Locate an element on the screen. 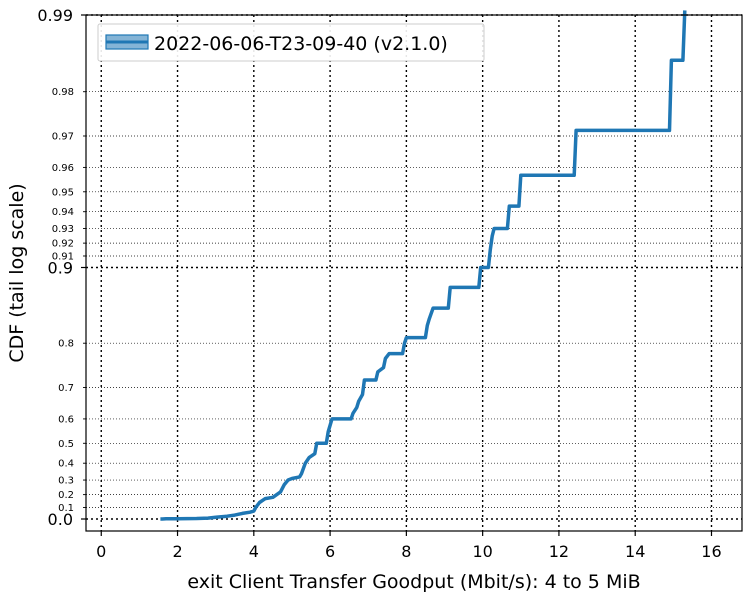  y-minor-tick-label: 0.6 is located at coordinates (66, 419).